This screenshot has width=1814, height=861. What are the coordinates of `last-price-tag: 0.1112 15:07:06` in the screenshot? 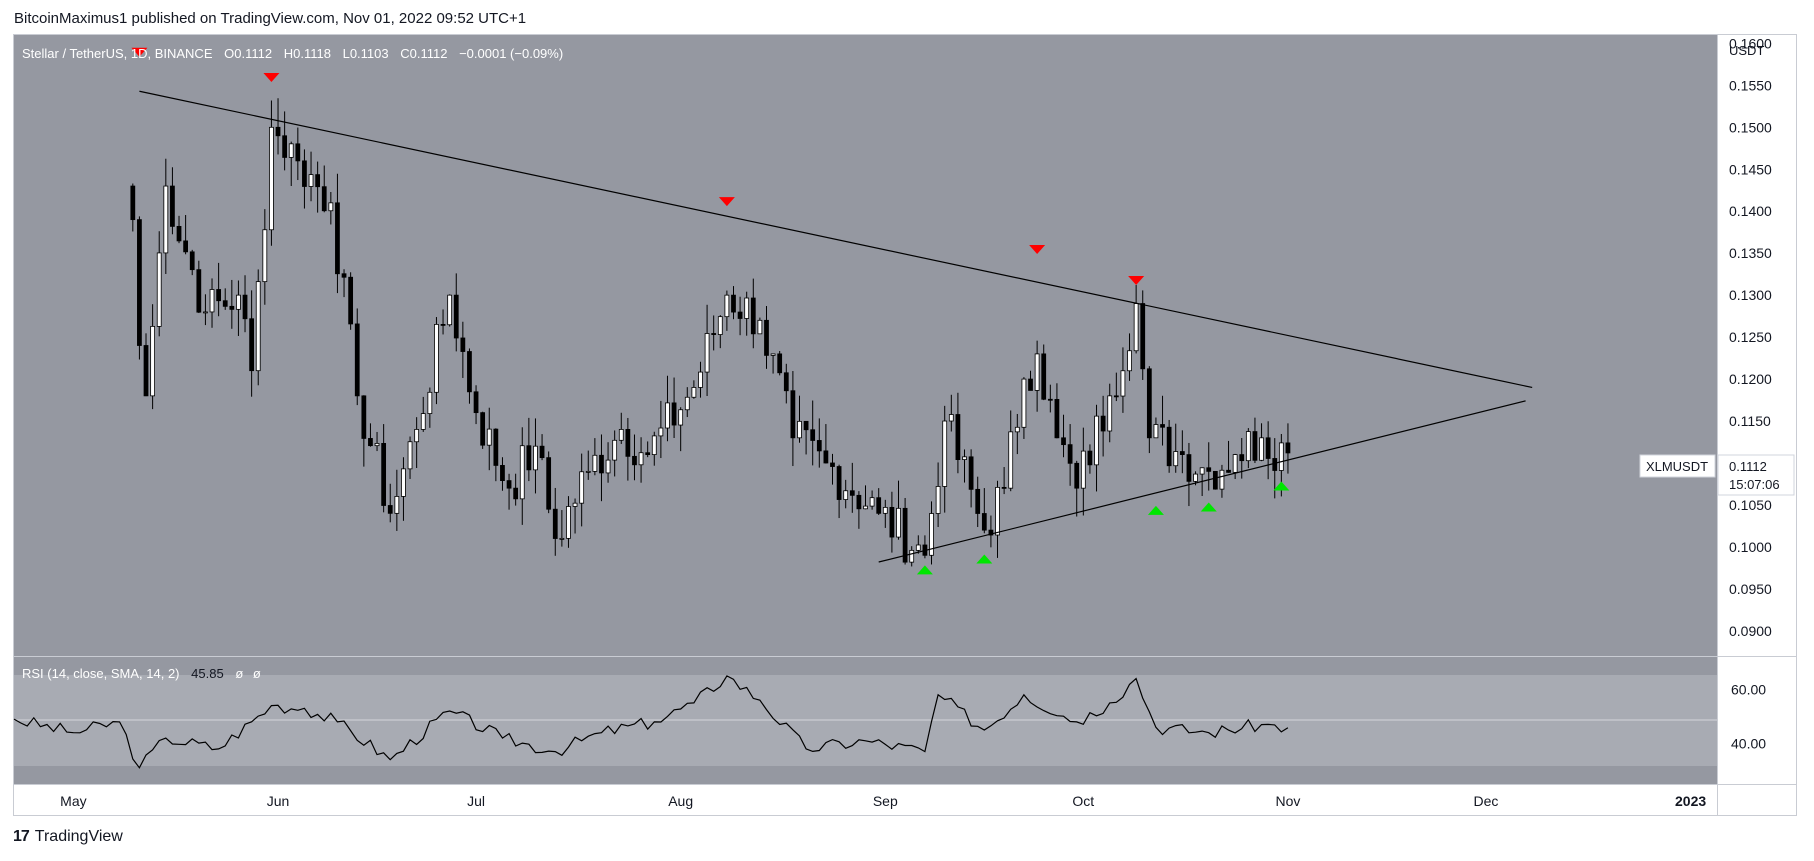 It's located at (1756, 475).